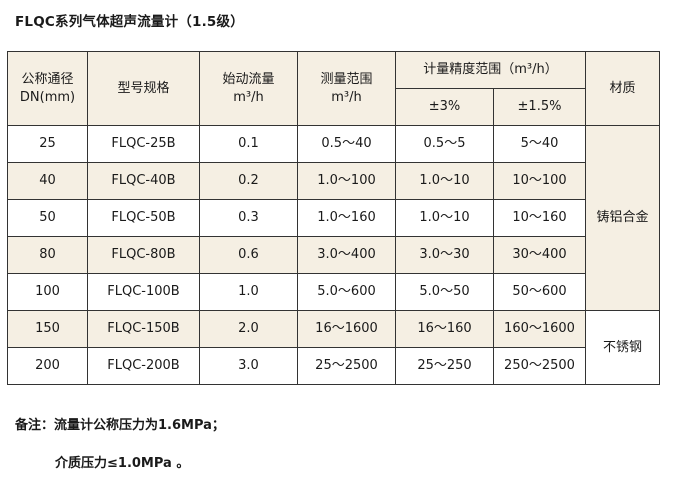 The image size is (674, 484). What do you see at coordinates (143, 366) in the screenshot?
I see `cell-model: FLQC-200B` at bounding box center [143, 366].